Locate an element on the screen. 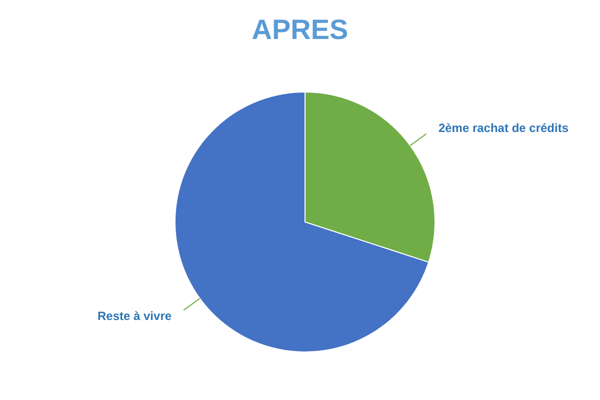  slice-label: 2ème rachat de crédits is located at coordinates (503, 127).